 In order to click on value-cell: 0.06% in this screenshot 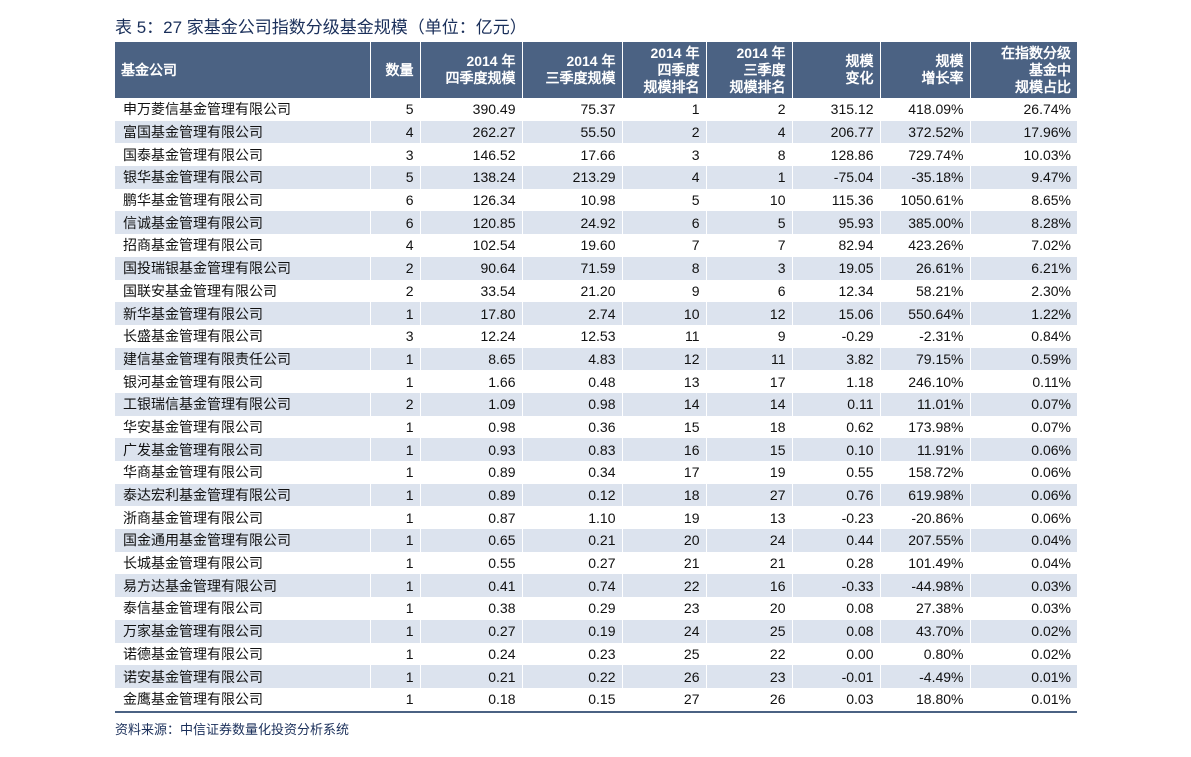, I will do `click(1023, 472)`.